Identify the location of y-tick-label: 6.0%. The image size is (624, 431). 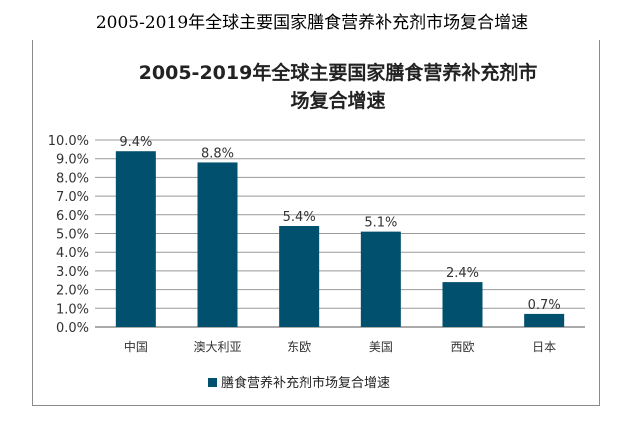
(72, 216).